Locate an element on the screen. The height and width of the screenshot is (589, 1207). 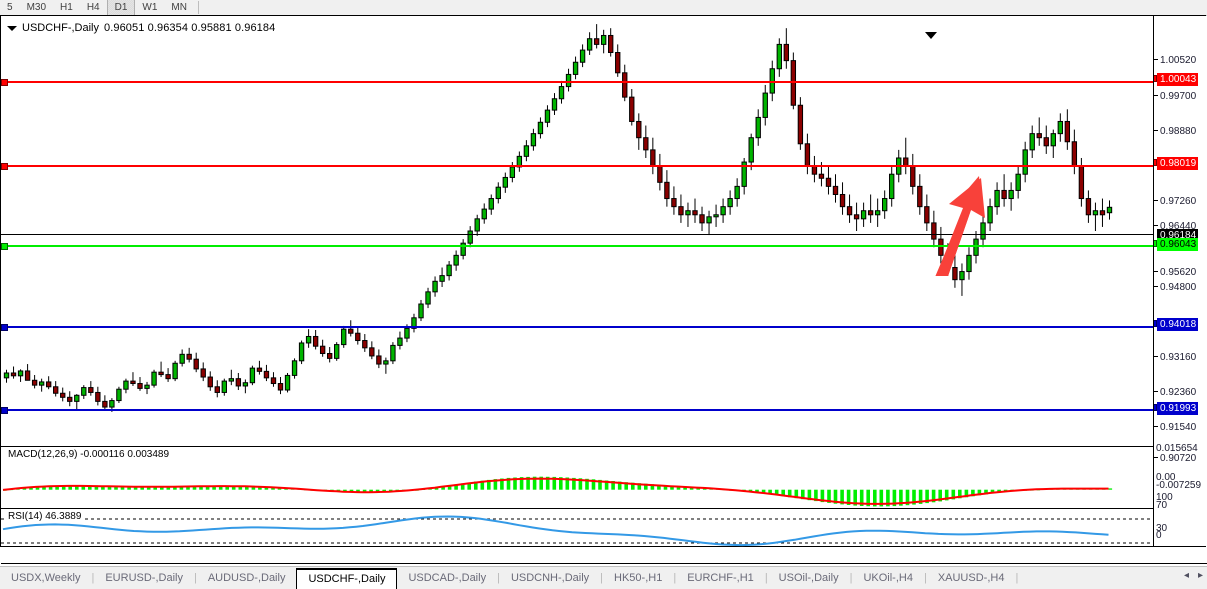
price-tick-1: 0.99700 is located at coordinates (1175, 96).